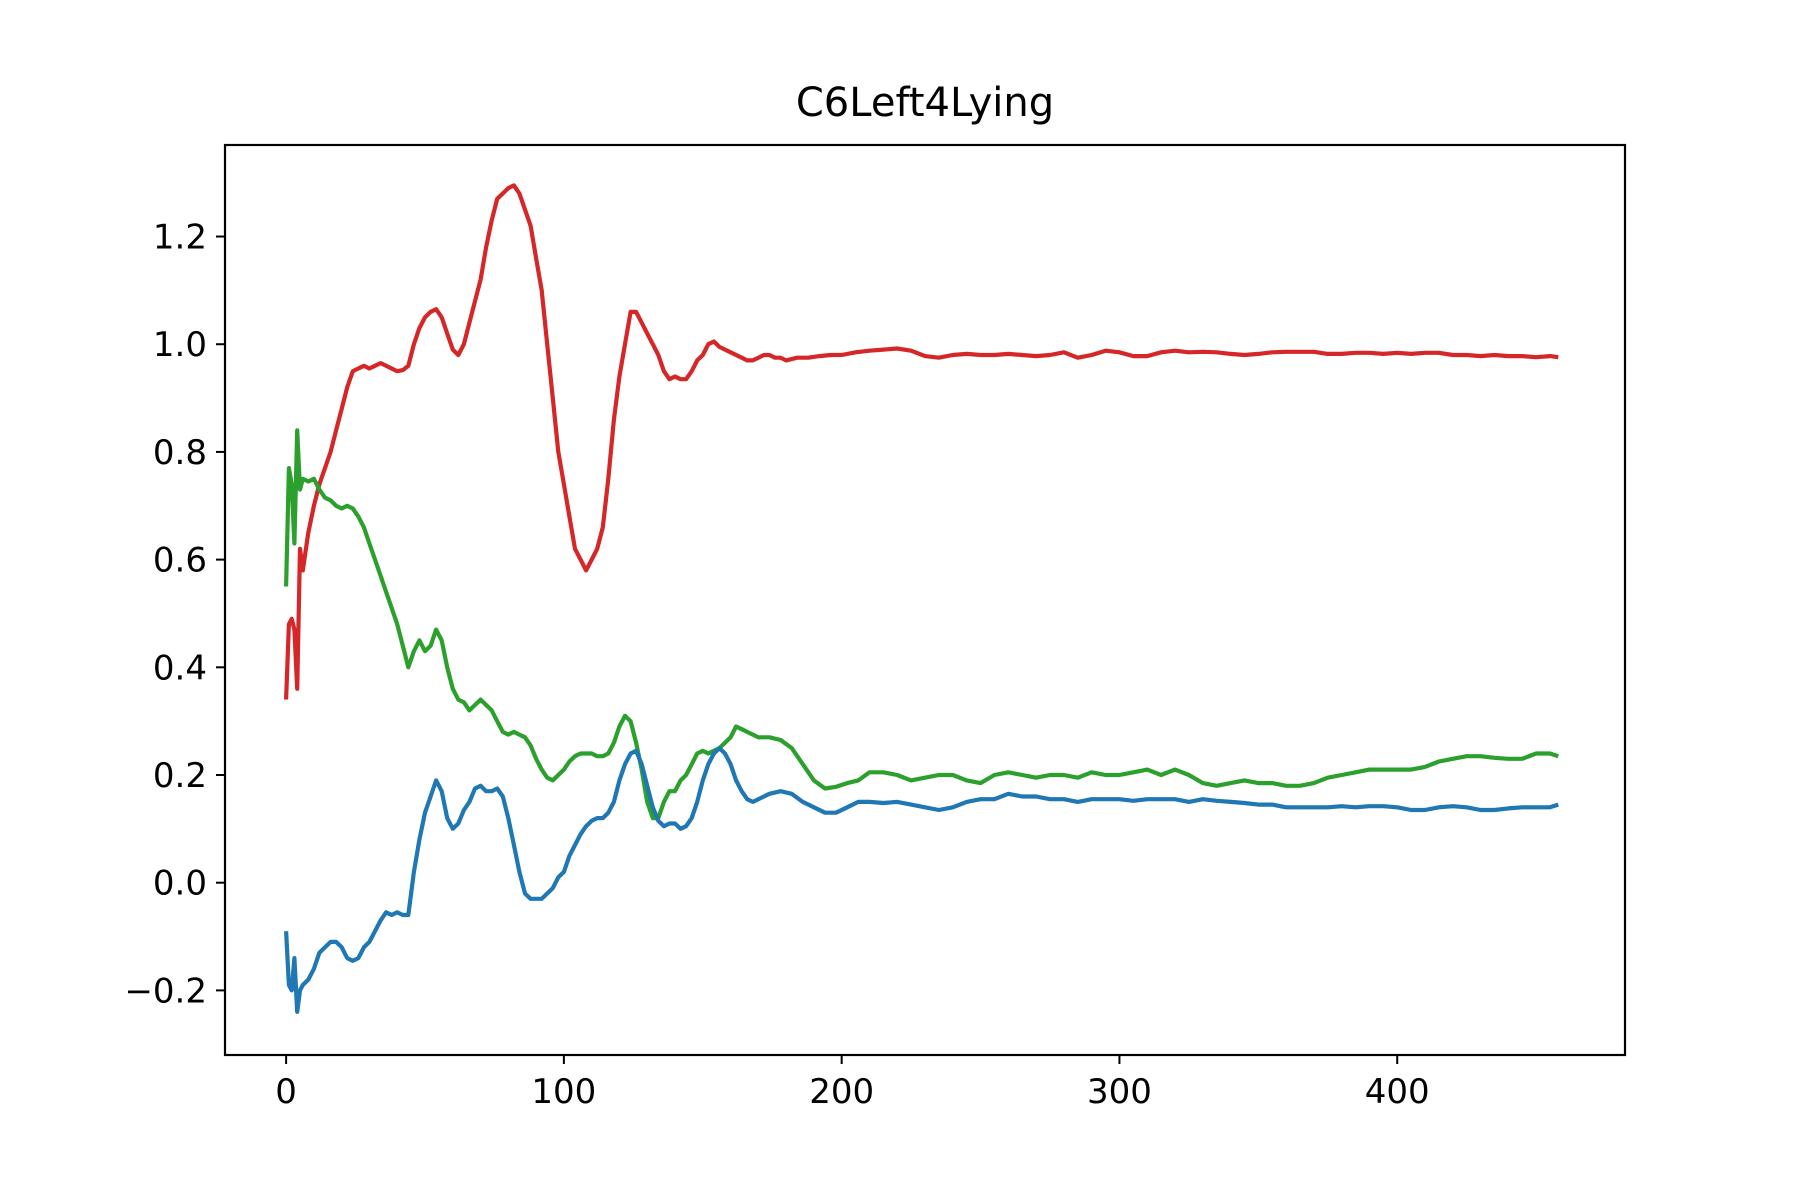  What do you see at coordinates (180, 776) in the screenshot?
I see `y-tick-label: 0.2` at bounding box center [180, 776].